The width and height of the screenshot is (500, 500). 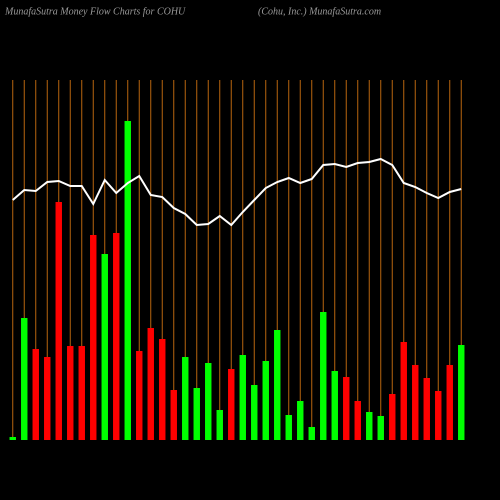 What do you see at coordinates (237, 192) in the screenshot?
I see `money-flow-line` at bounding box center [237, 192].